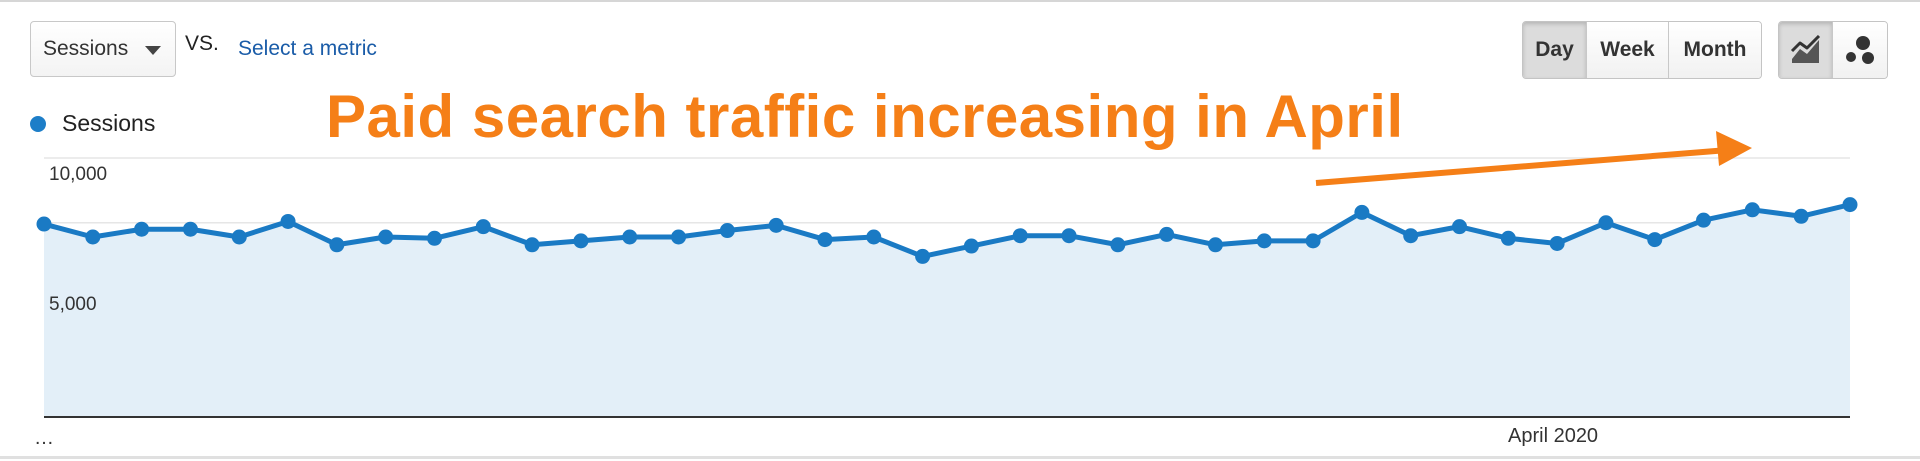  Describe the element at coordinates (73, 304) in the screenshot. I see `y-tick-label: 5,000` at that location.